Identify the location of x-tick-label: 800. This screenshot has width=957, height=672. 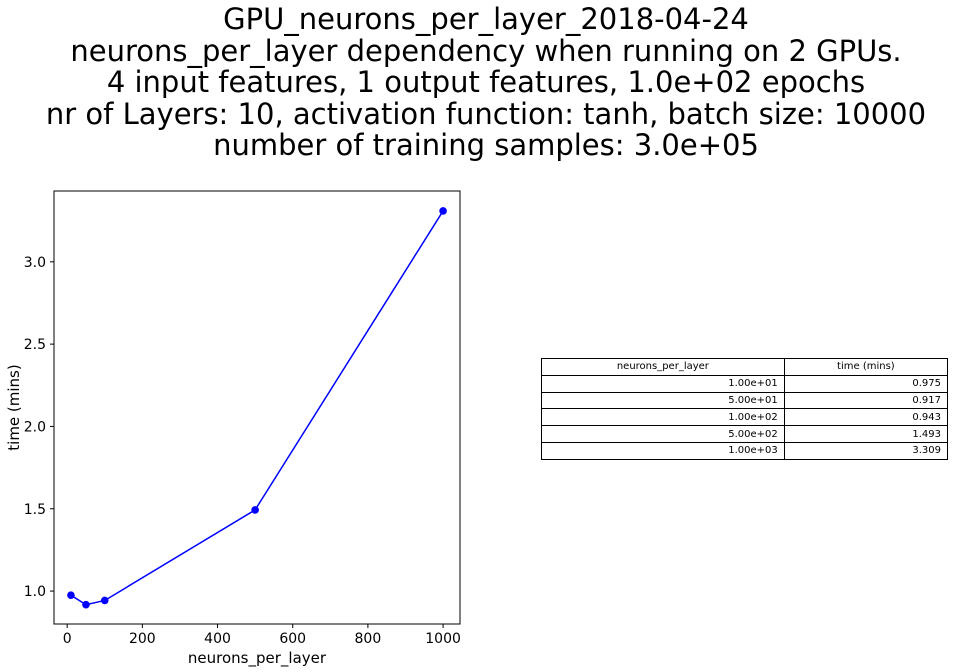
(368, 639).